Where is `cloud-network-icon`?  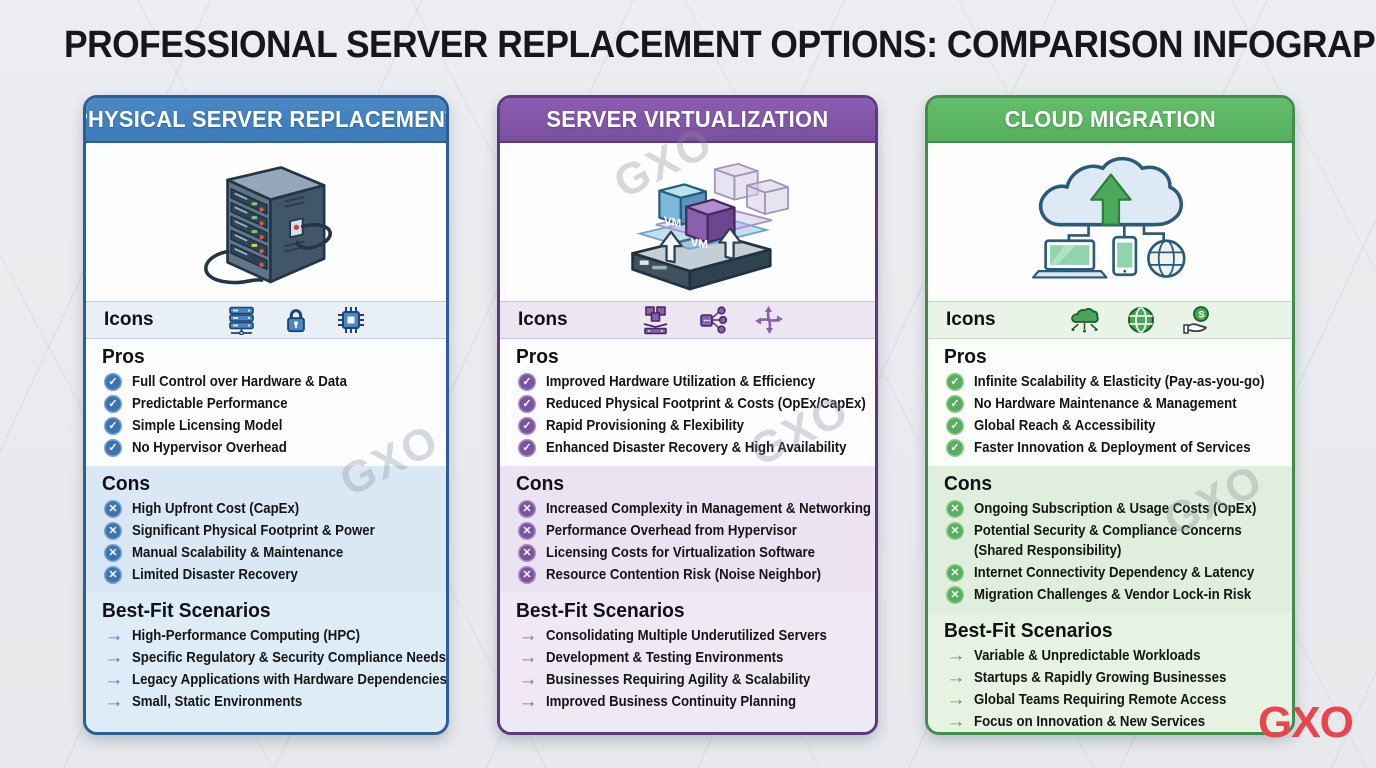 cloud-network-icon is located at coordinates (1084, 320).